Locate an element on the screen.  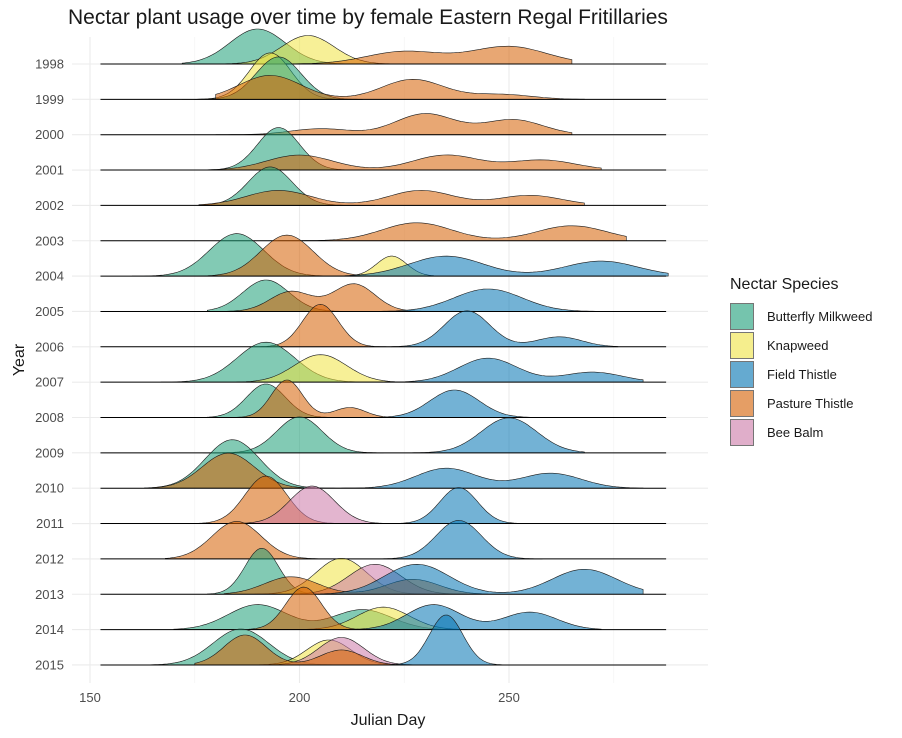
y-tick-label: 2002 is located at coordinates (49, 205).